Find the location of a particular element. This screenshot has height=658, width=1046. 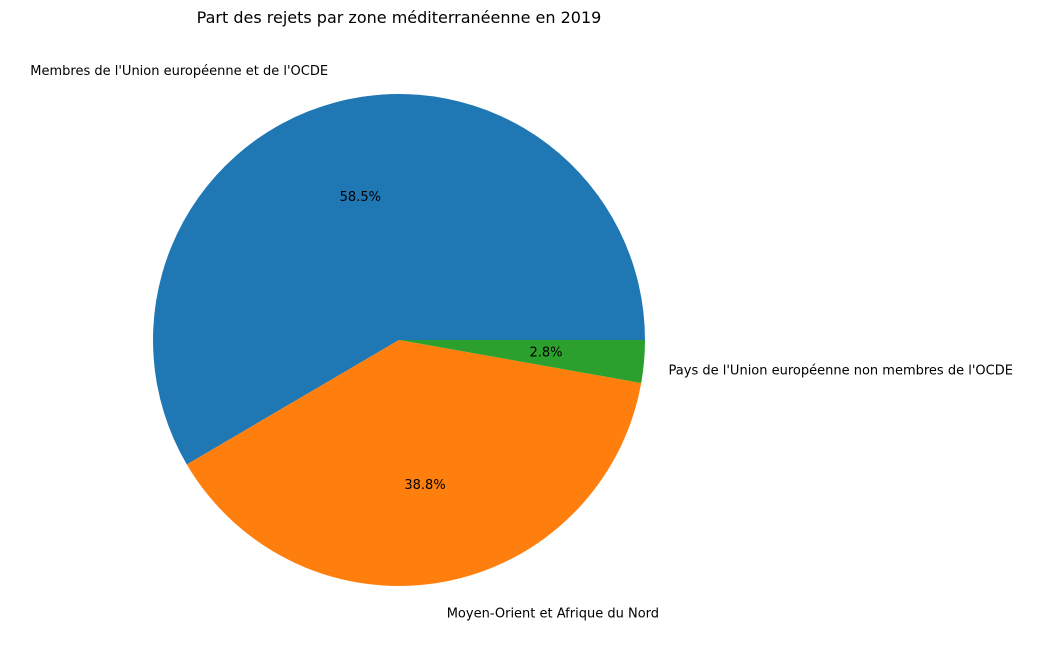

slice-percentages: 58.5% 38.8% 2.8% is located at coordinates (451, 341).